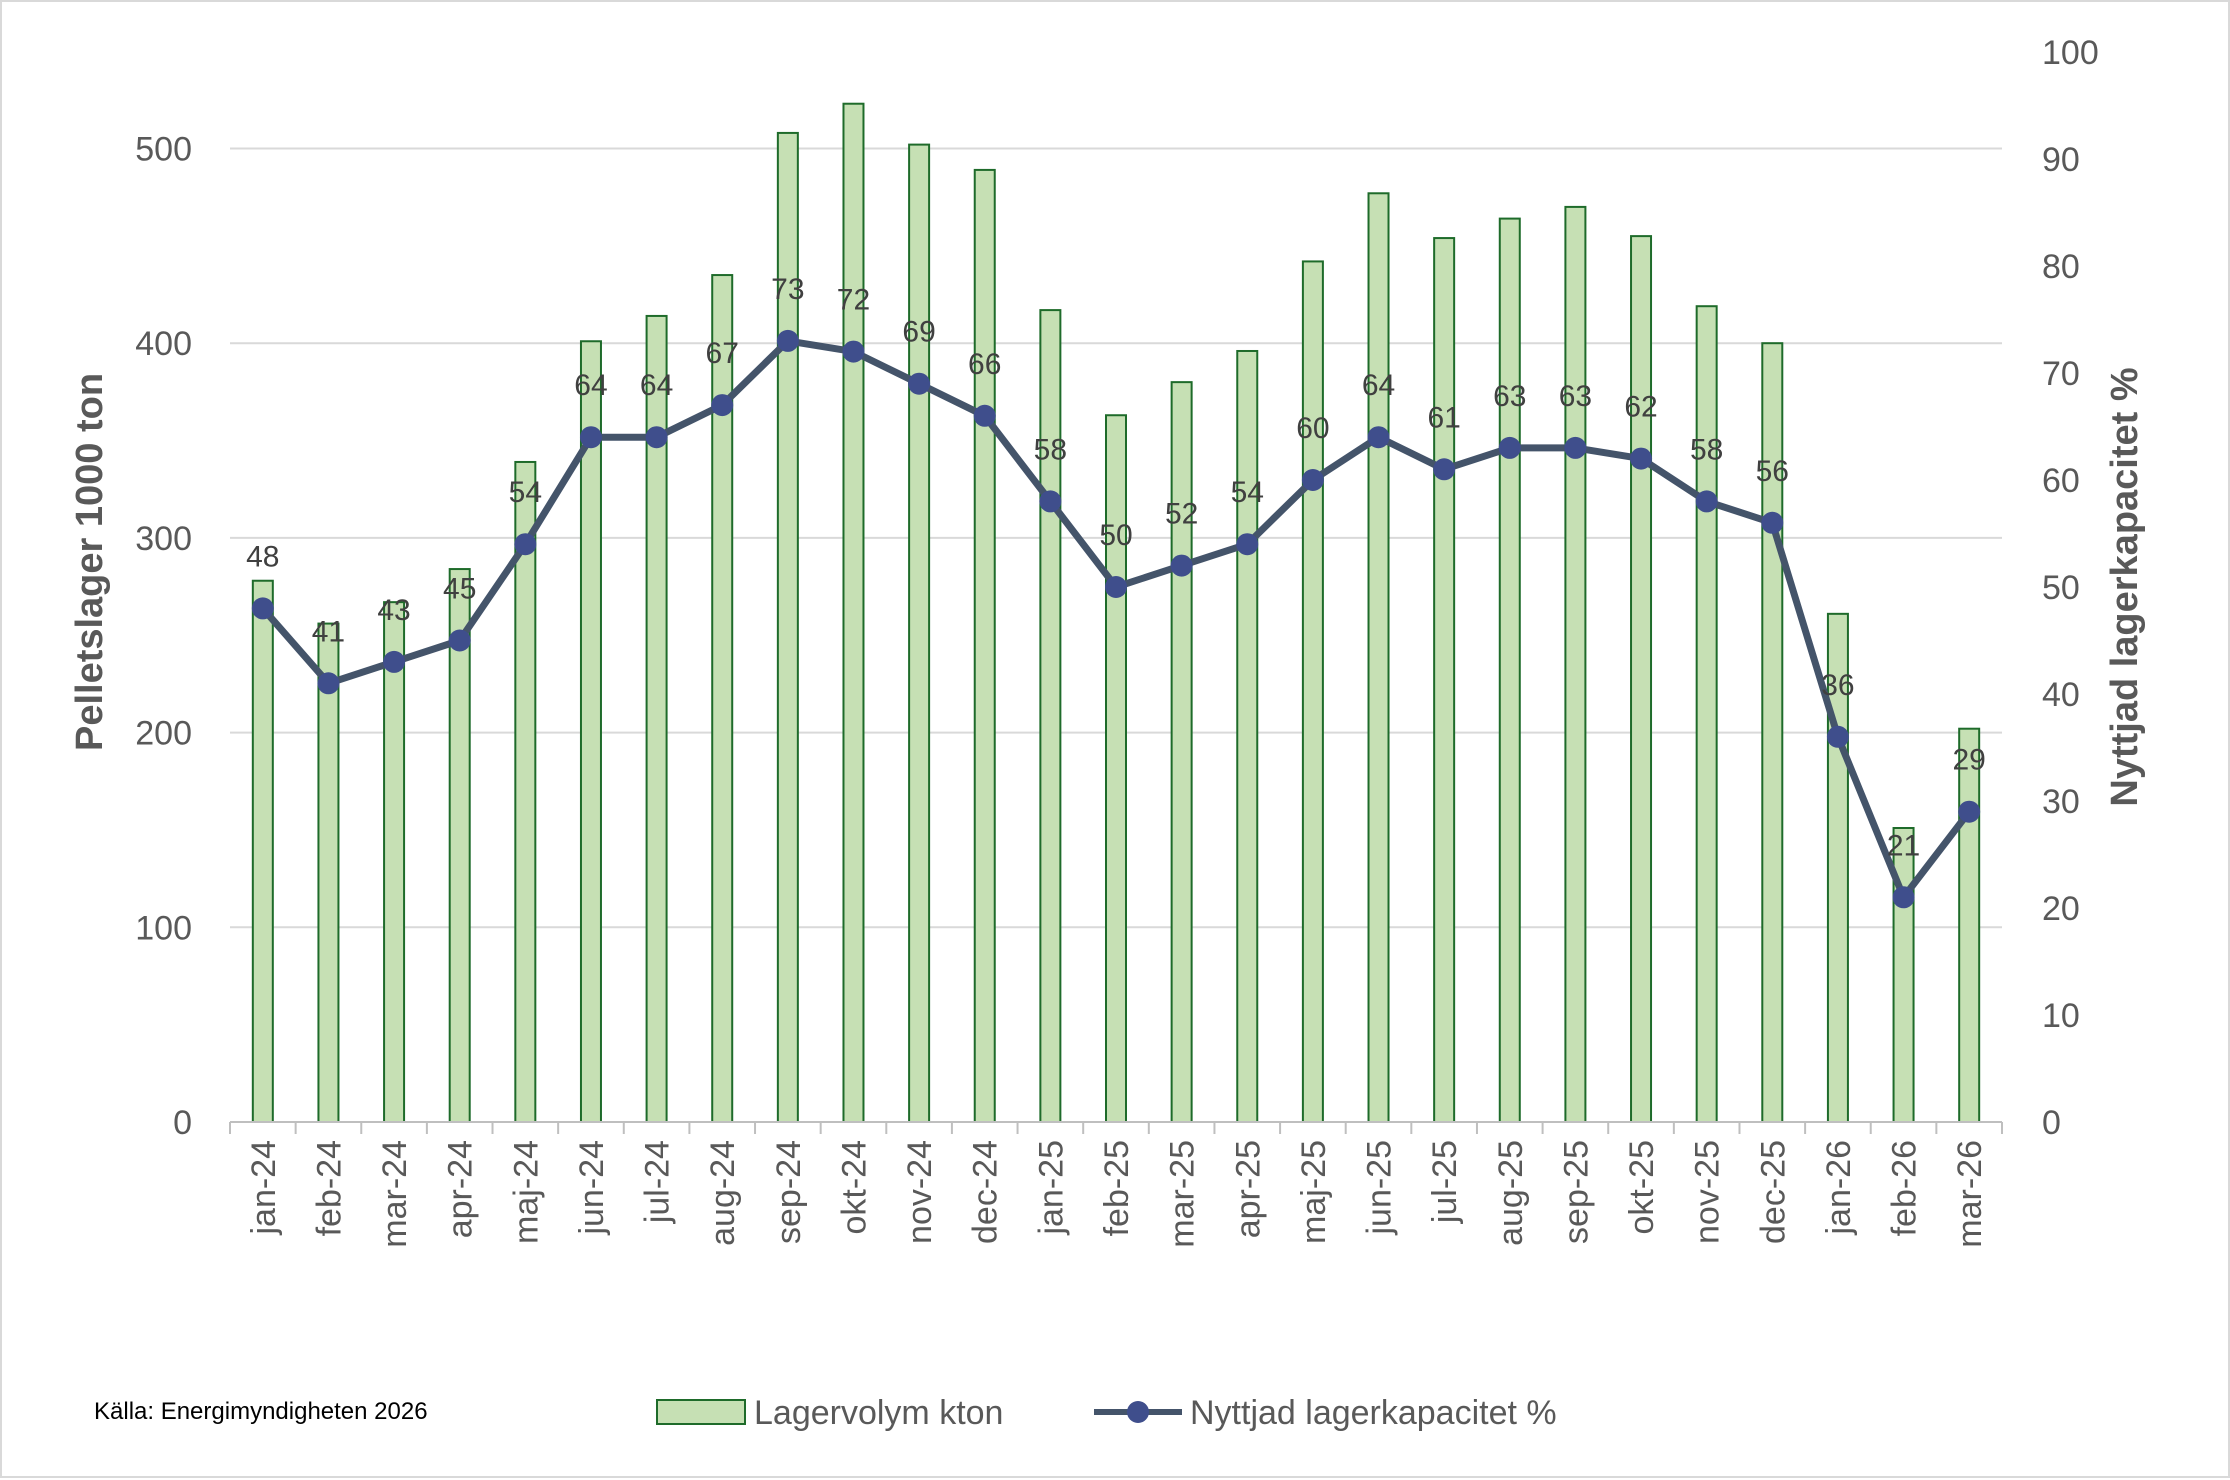  What do you see at coordinates (1138, 1412) in the screenshot?
I see `legend-line-marker` at bounding box center [1138, 1412].